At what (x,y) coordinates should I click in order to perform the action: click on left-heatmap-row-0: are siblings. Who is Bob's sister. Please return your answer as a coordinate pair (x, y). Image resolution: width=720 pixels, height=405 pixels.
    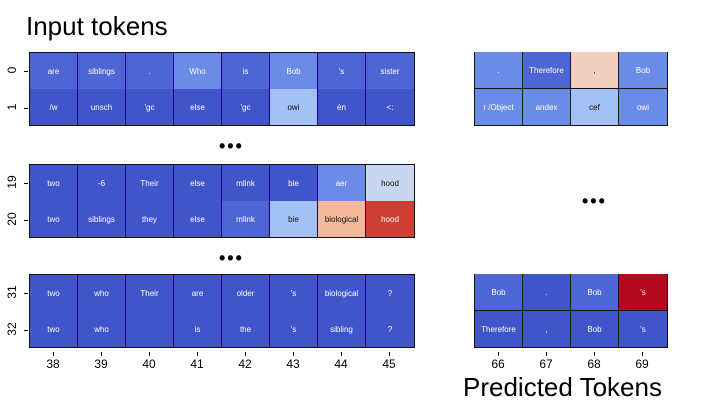
    Looking at the image, I should click on (222, 71).